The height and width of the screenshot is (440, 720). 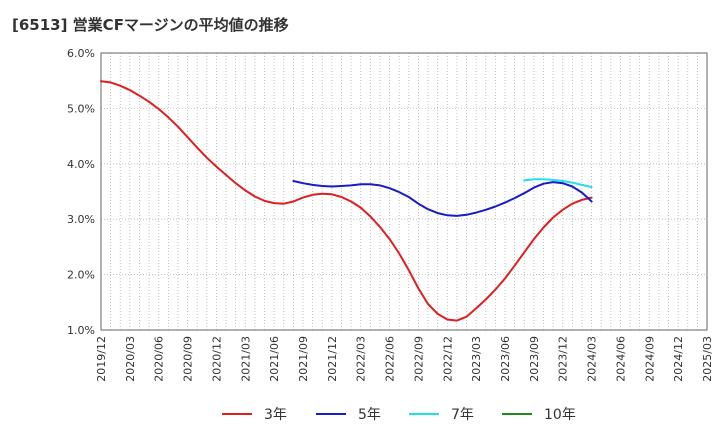 What do you see at coordinates (159, 359) in the screenshot?
I see `x-tick-label: 2020/06` at bounding box center [159, 359].